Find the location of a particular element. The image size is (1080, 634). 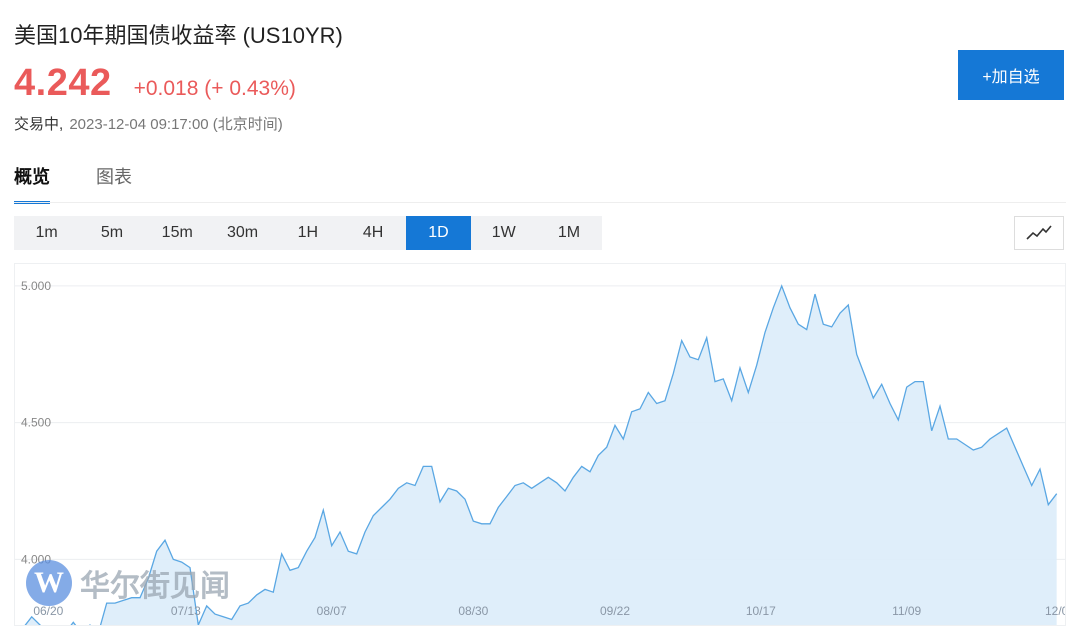

period-selector: 1m 5m 15m 30m 1H 4H 1D 1W 1M is located at coordinates (308, 233).